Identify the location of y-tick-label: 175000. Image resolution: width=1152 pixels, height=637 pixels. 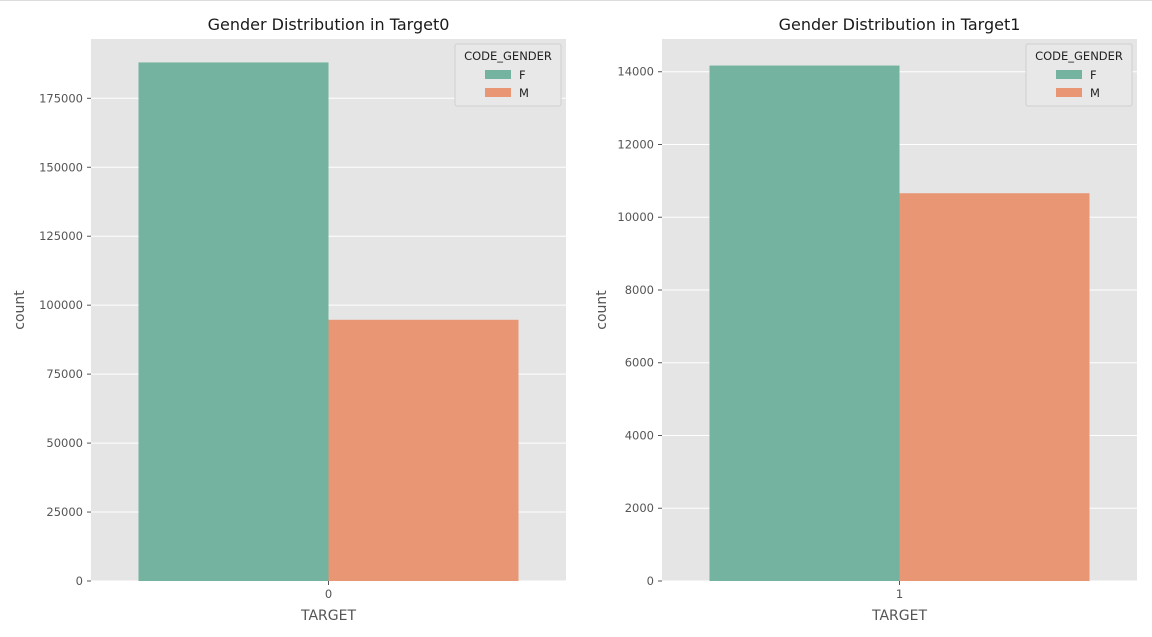
(61, 98).